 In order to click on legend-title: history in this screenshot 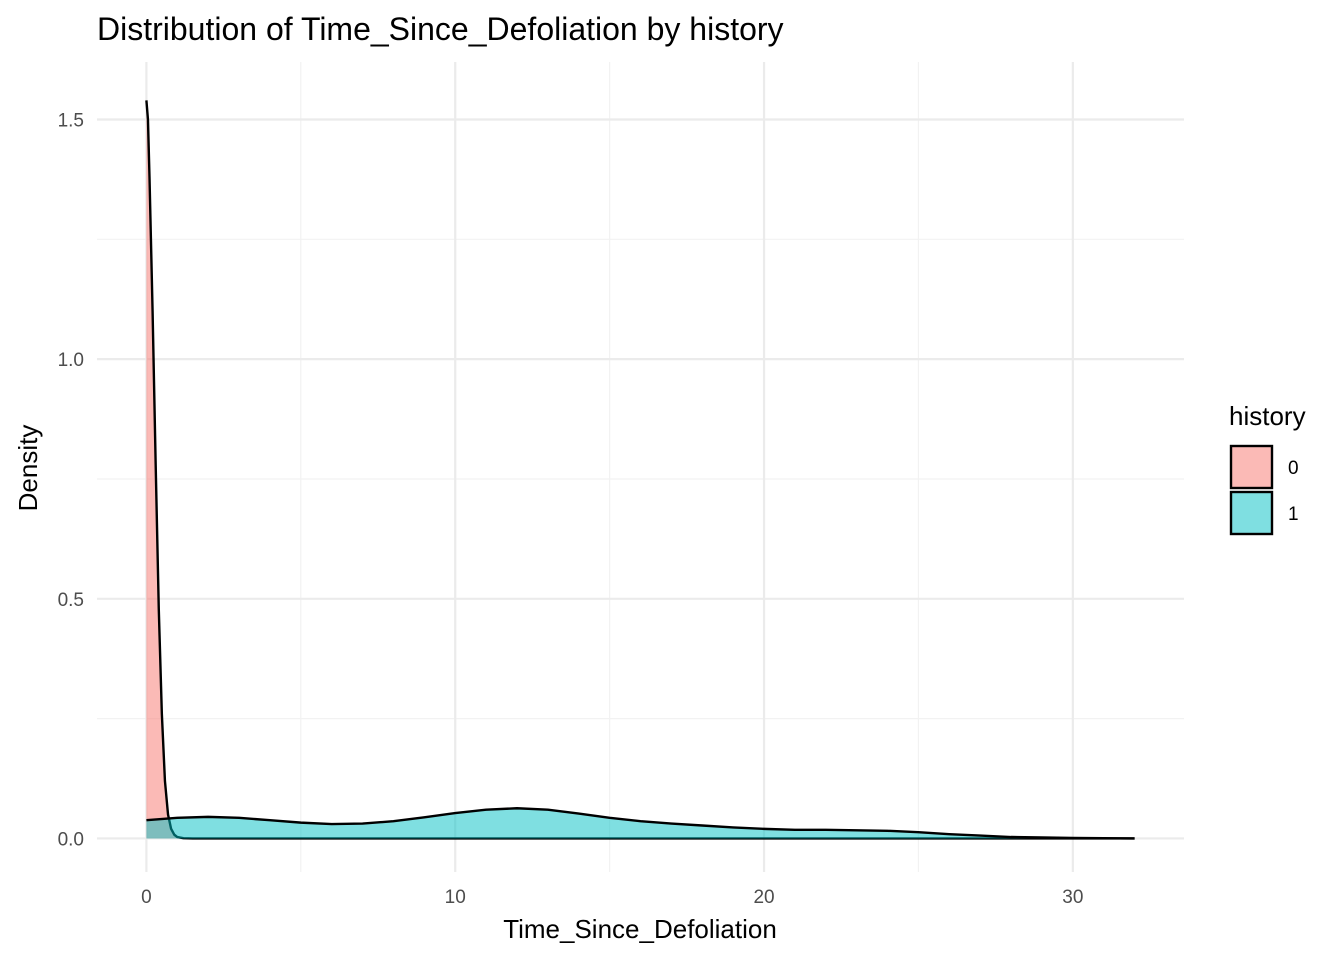, I will do `click(1267, 416)`.